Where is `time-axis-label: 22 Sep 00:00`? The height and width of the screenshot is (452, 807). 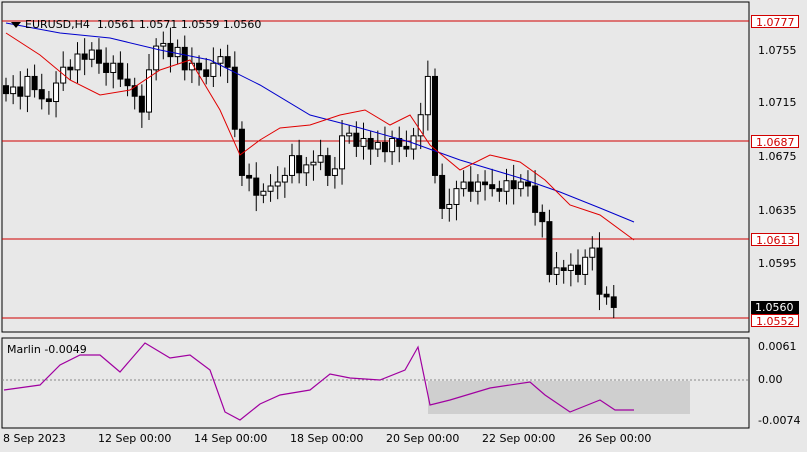
time-axis-label: 22 Sep 00:00 is located at coordinates (519, 438).